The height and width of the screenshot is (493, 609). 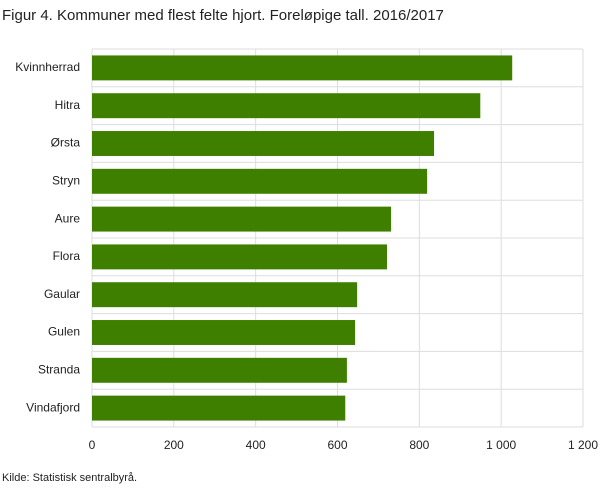 I want to click on x-tick-label: 600, so click(x=337, y=445).